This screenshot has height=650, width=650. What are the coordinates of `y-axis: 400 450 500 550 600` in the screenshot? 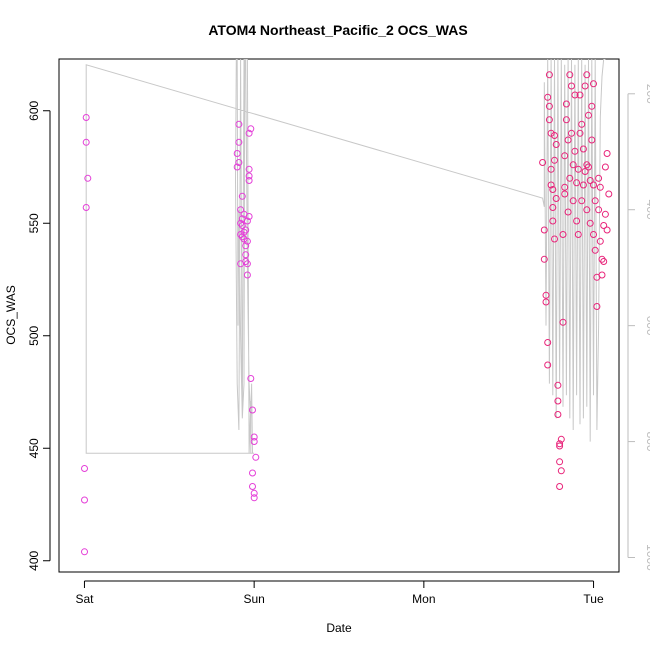 It's located at (39, 335).